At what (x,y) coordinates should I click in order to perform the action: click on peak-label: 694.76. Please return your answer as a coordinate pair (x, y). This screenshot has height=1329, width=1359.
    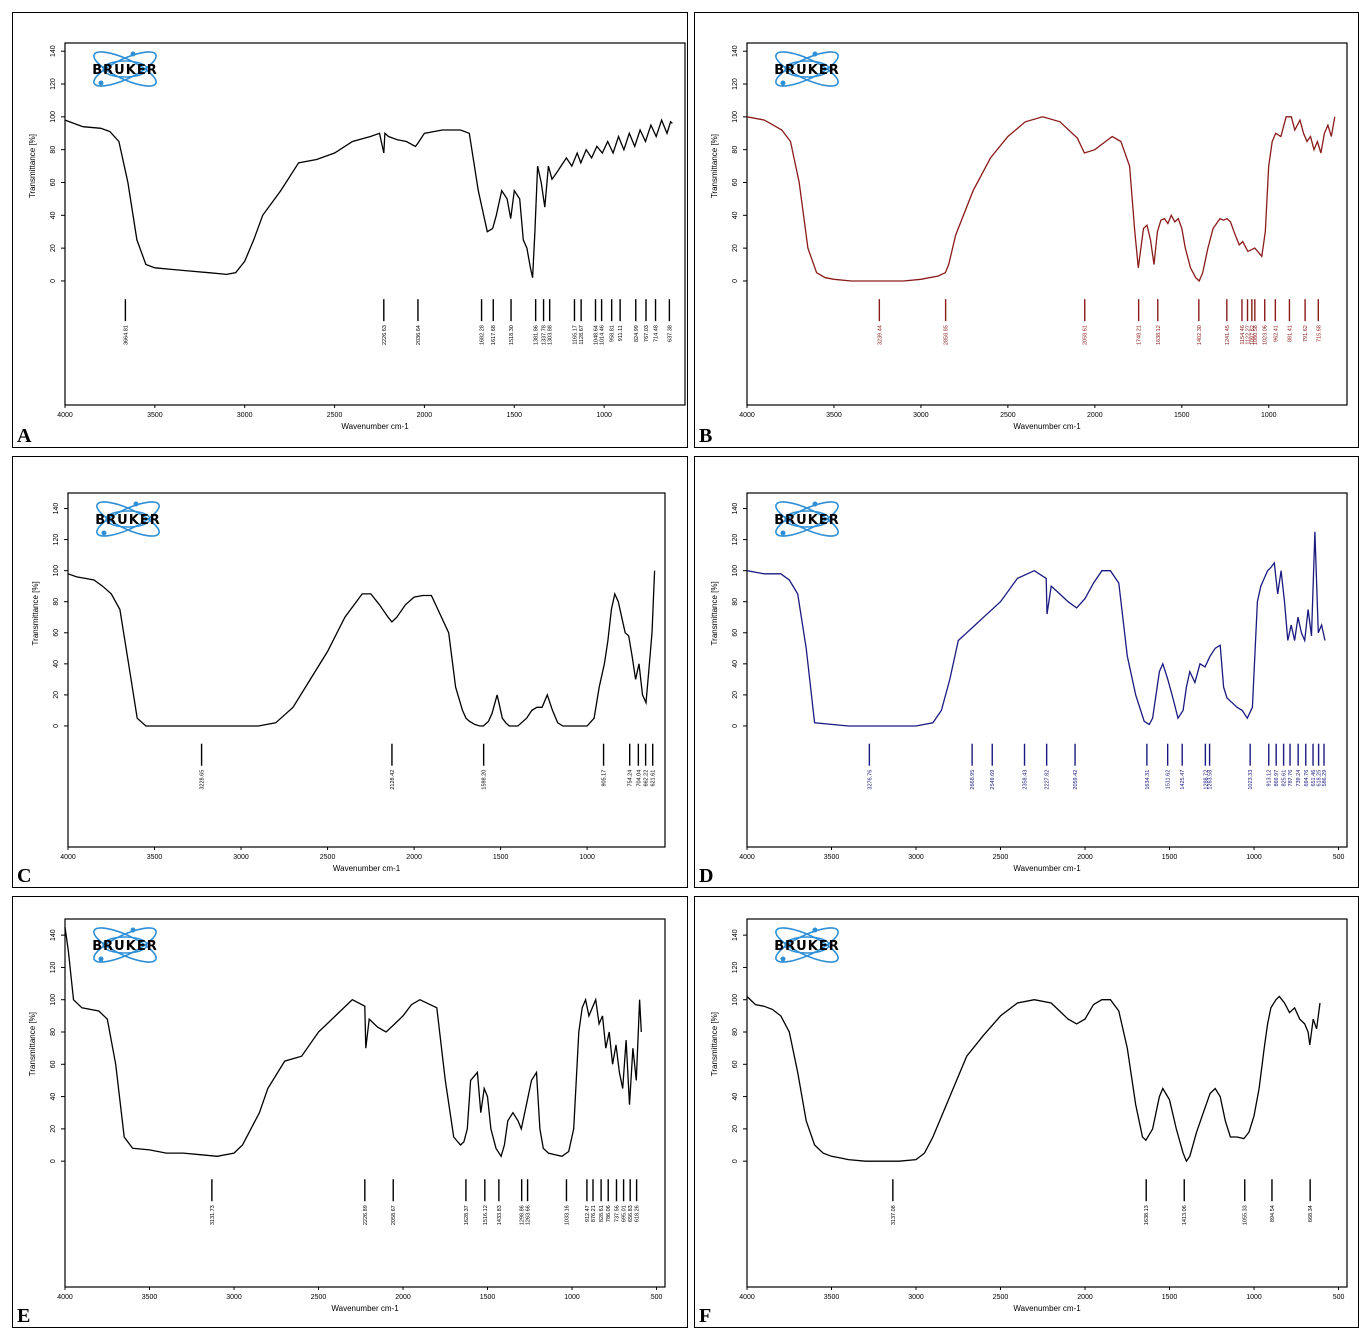
    Looking at the image, I should click on (1307, 778).